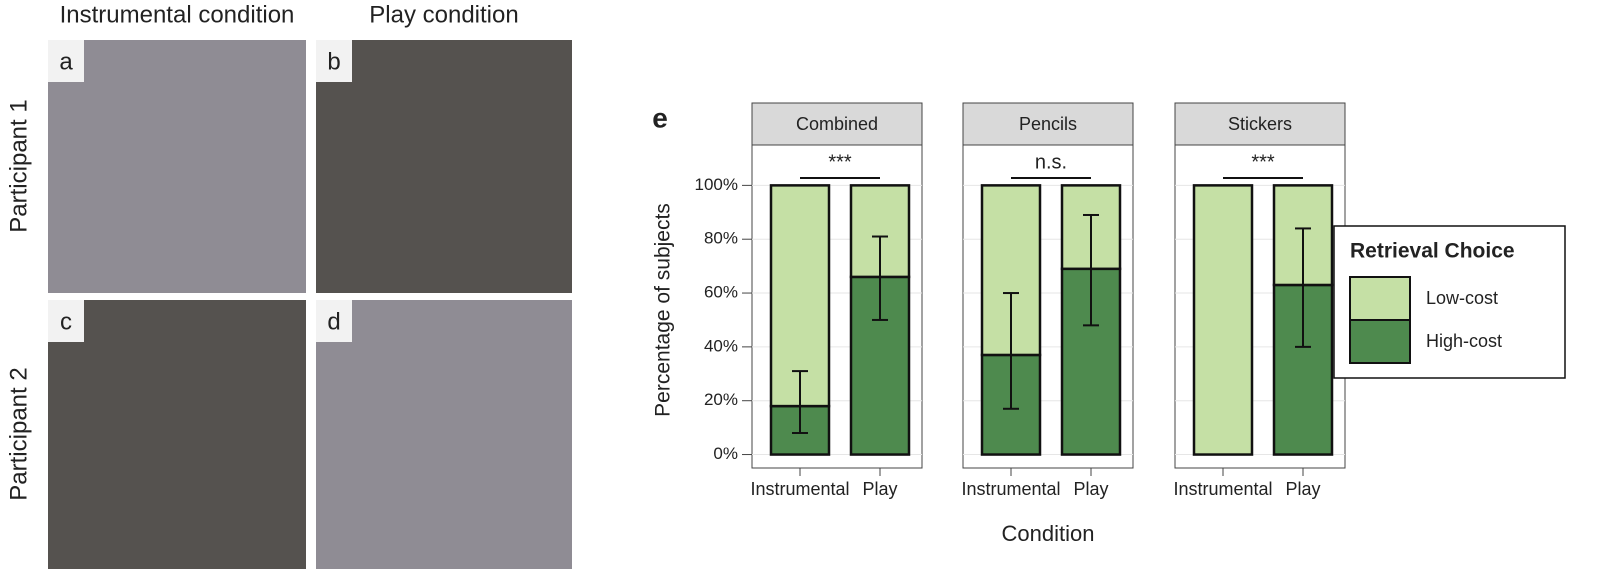 This screenshot has width=1600, height=574. What do you see at coordinates (1051, 162) in the screenshot?
I see `significance: n.s.` at bounding box center [1051, 162].